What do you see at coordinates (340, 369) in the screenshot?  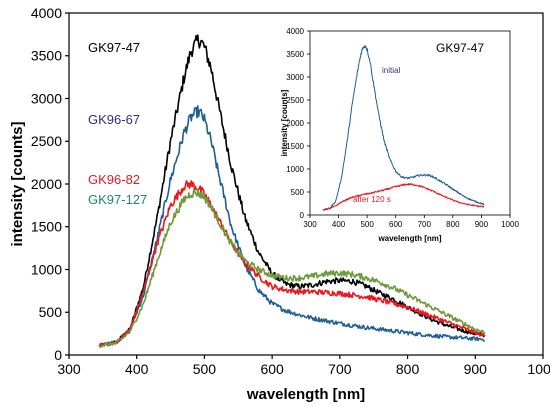 I see `main-x-tick-label: 700` at bounding box center [340, 369].